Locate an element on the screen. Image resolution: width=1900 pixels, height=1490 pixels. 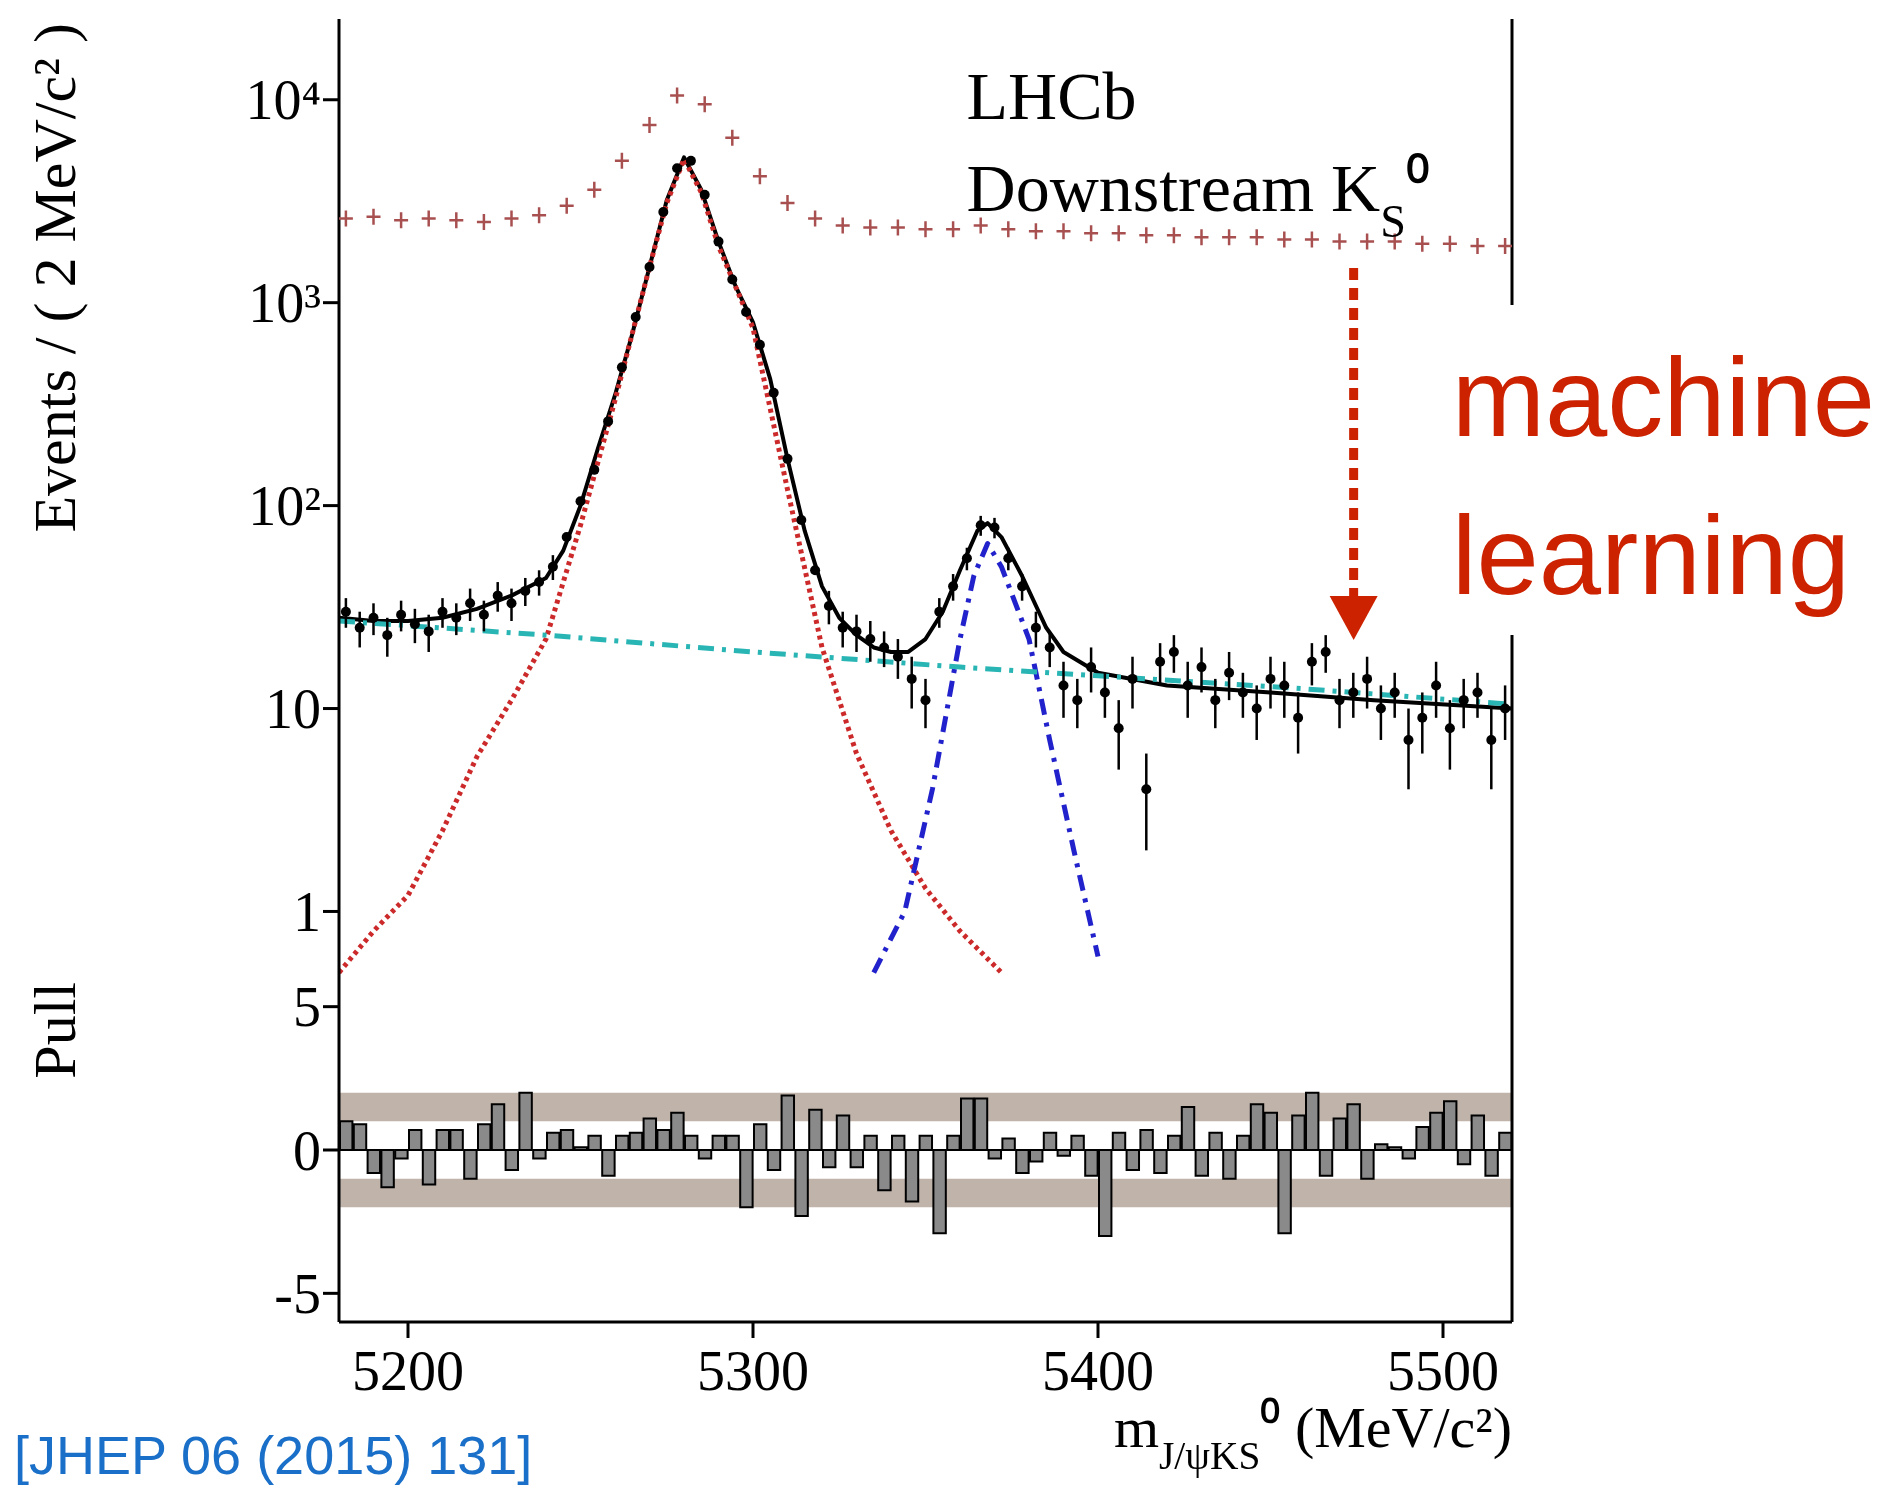
y-tick-label: -5 is located at coordinates (297, 1293).